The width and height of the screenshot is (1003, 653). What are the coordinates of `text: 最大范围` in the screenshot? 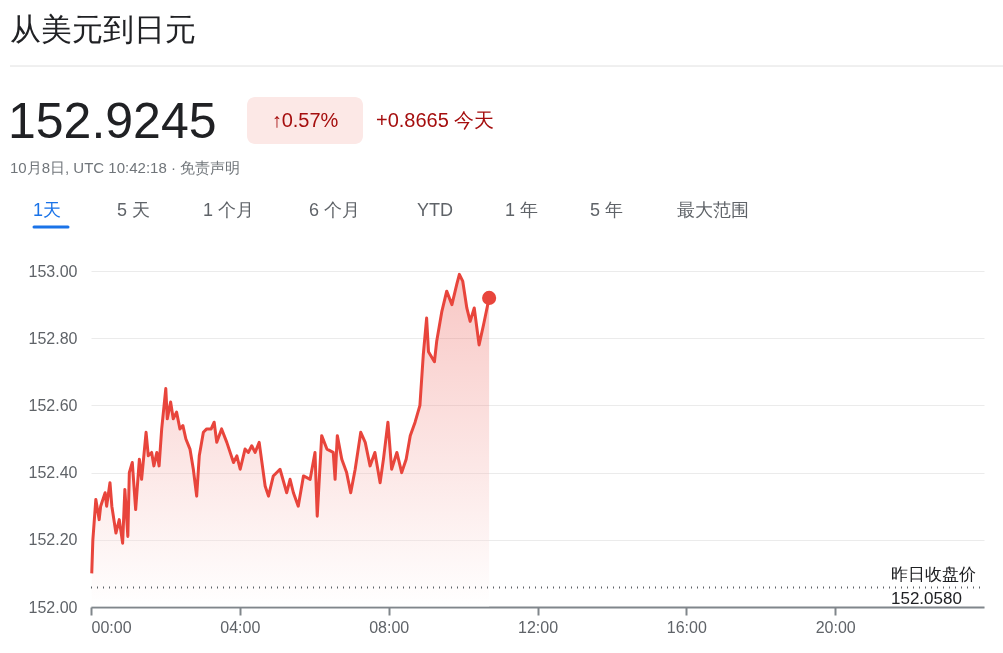 It's located at (713, 210).